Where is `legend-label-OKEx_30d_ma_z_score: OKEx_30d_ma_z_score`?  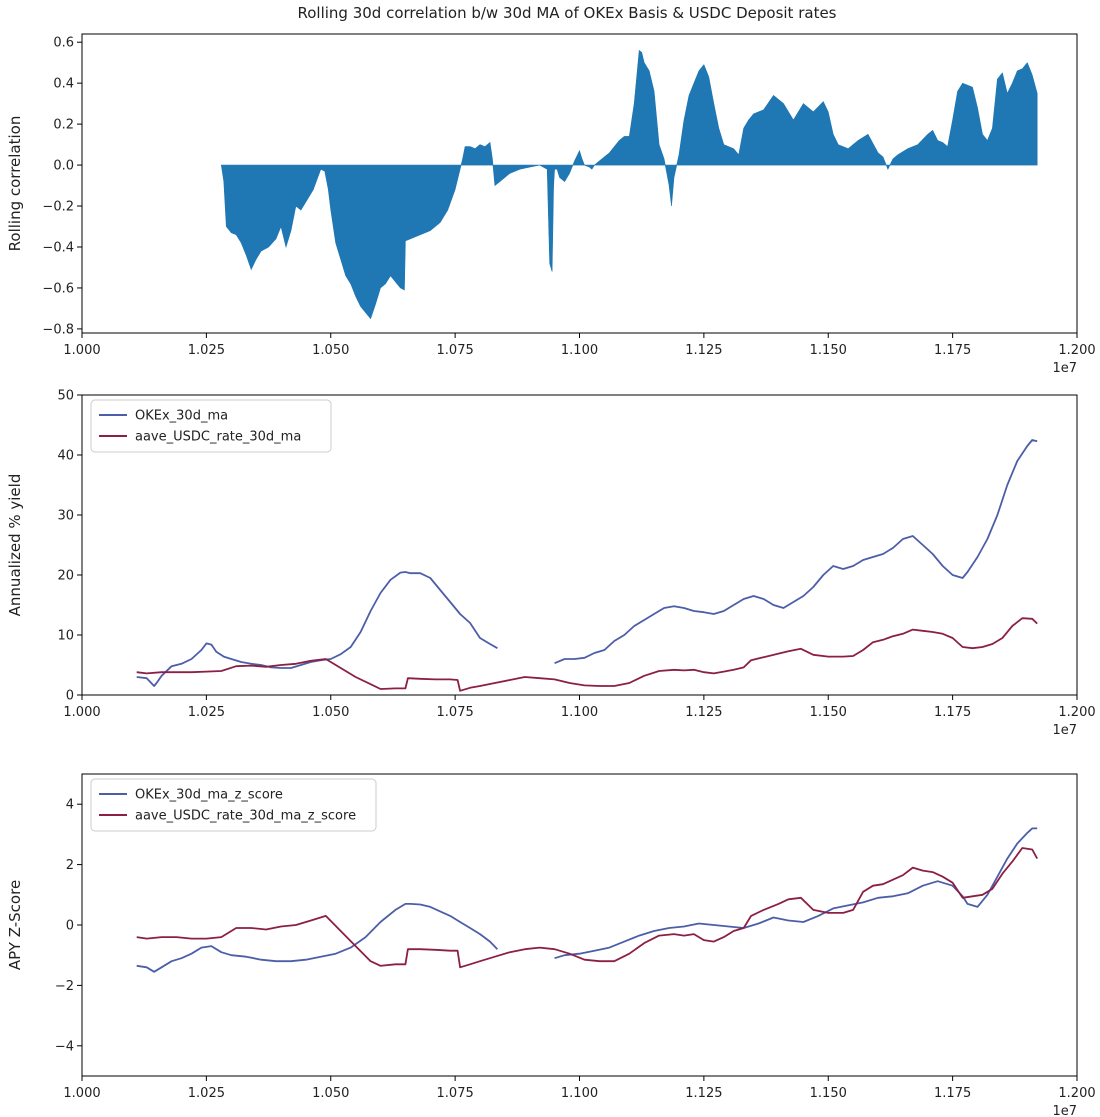
legend-label-OKEx_30d_ma_z_score: OKEx_30d_ma_z_score is located at coordinates (209, 795).